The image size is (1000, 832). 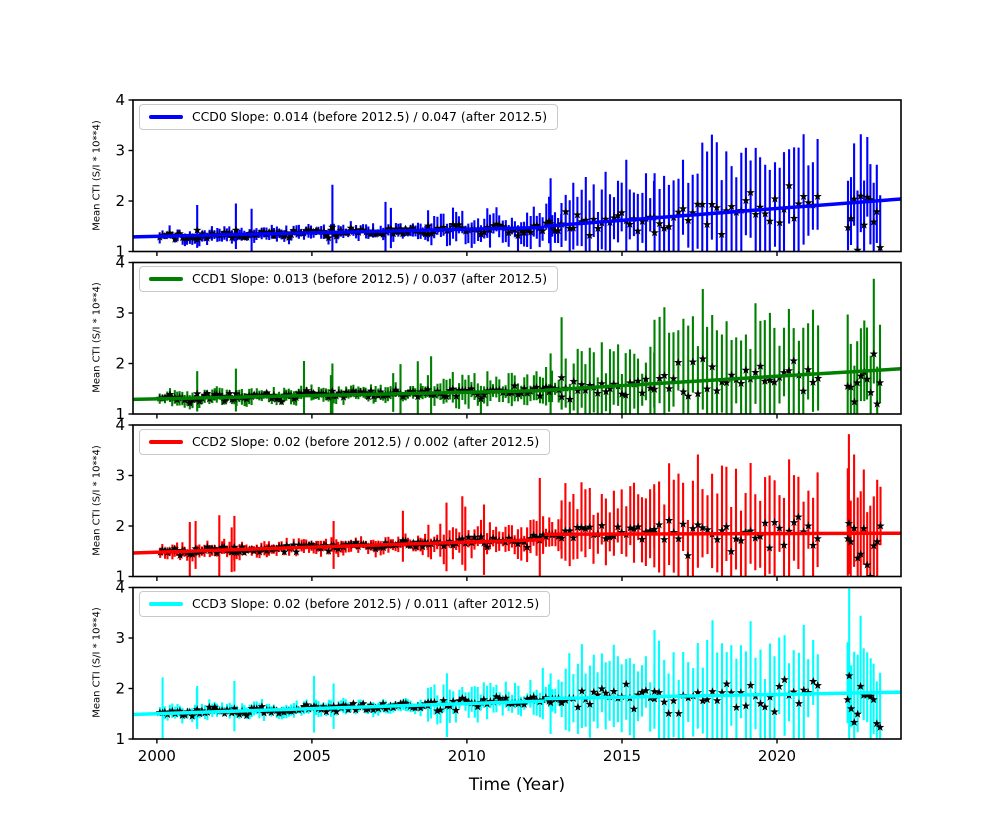 What do you see at coordinates (777, 756) in the screenshot?
I see `x-tick-label: 2020` at bounding box center [777, 756].